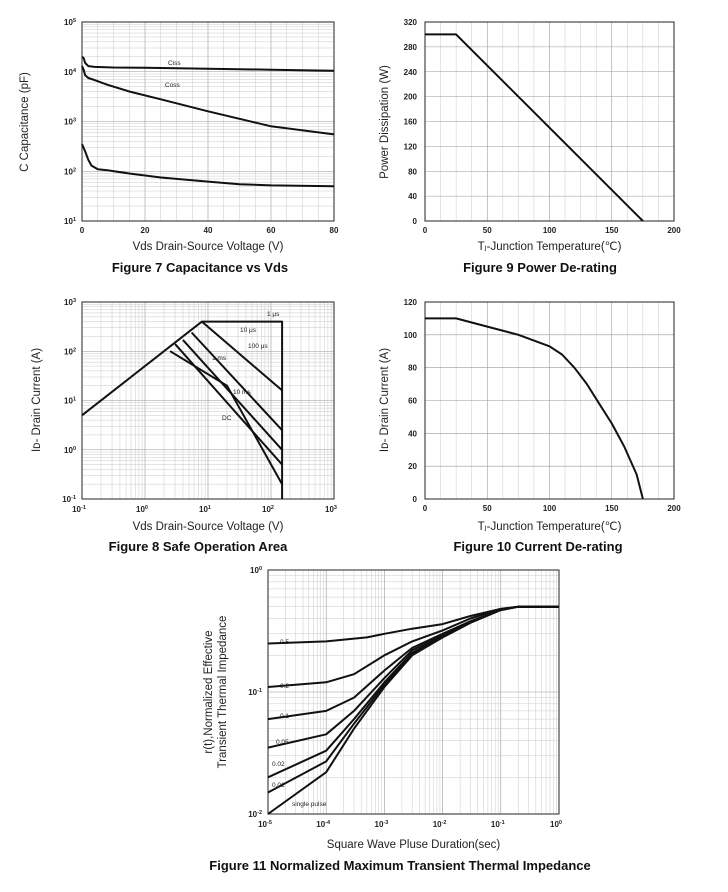 This screenshot has width=728, height=892. Describe the element at coordinates (334, 230) in the screenshot. I see `x-tick-label: 80` at that location.